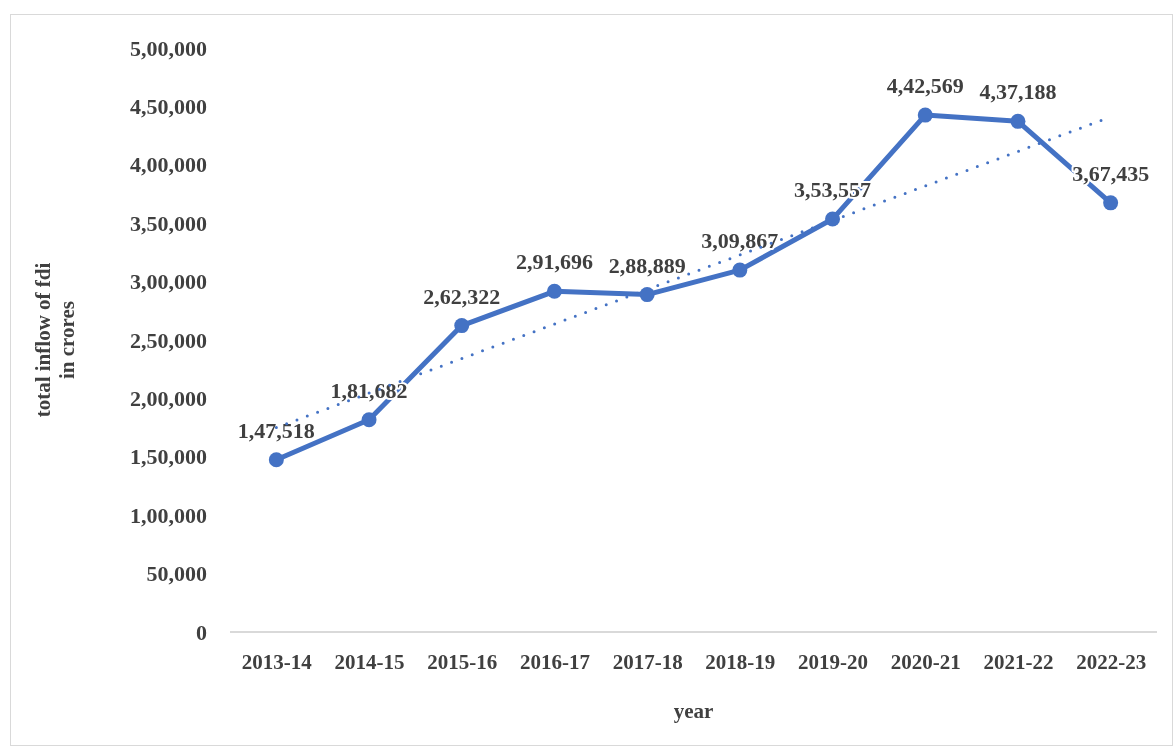 This screenshot has width=1174, height=747. What do you see at coordinates (168, 48) in the screenshot?
I see `y-tick-label: 5,00,000` at bounding box center [168, 48].